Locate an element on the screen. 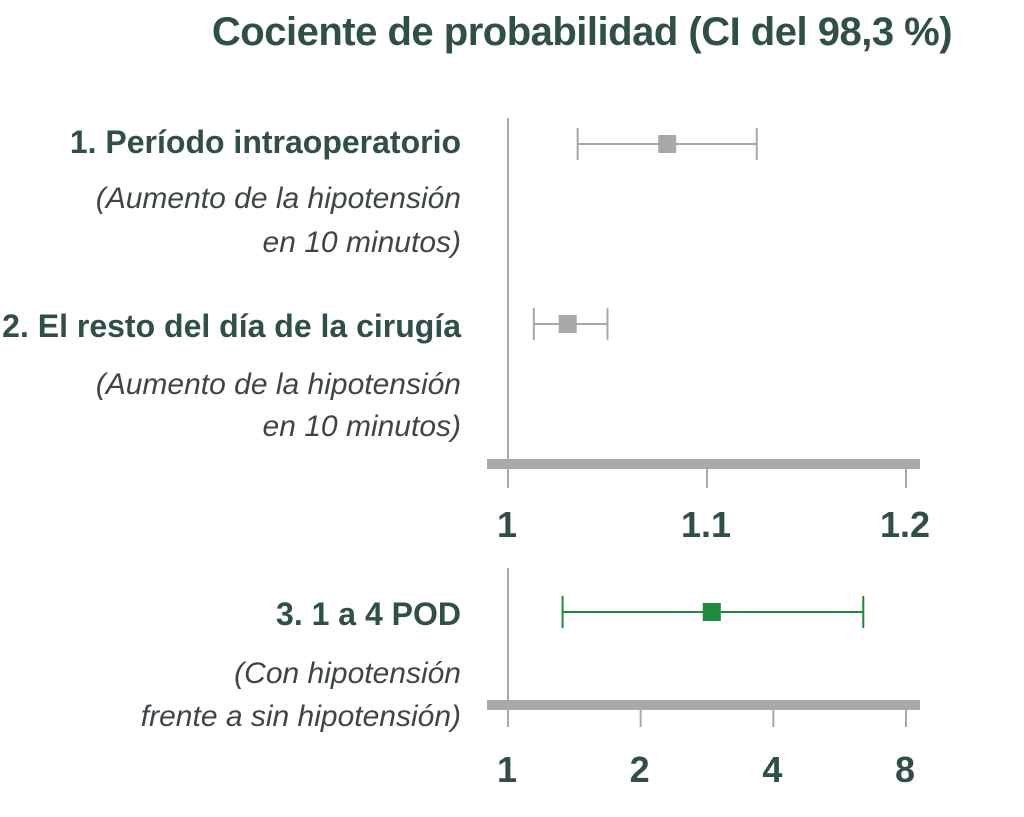  row-2-sublabel-line1: (Aumento de la hipotensión is located at coordinates (278, 384).